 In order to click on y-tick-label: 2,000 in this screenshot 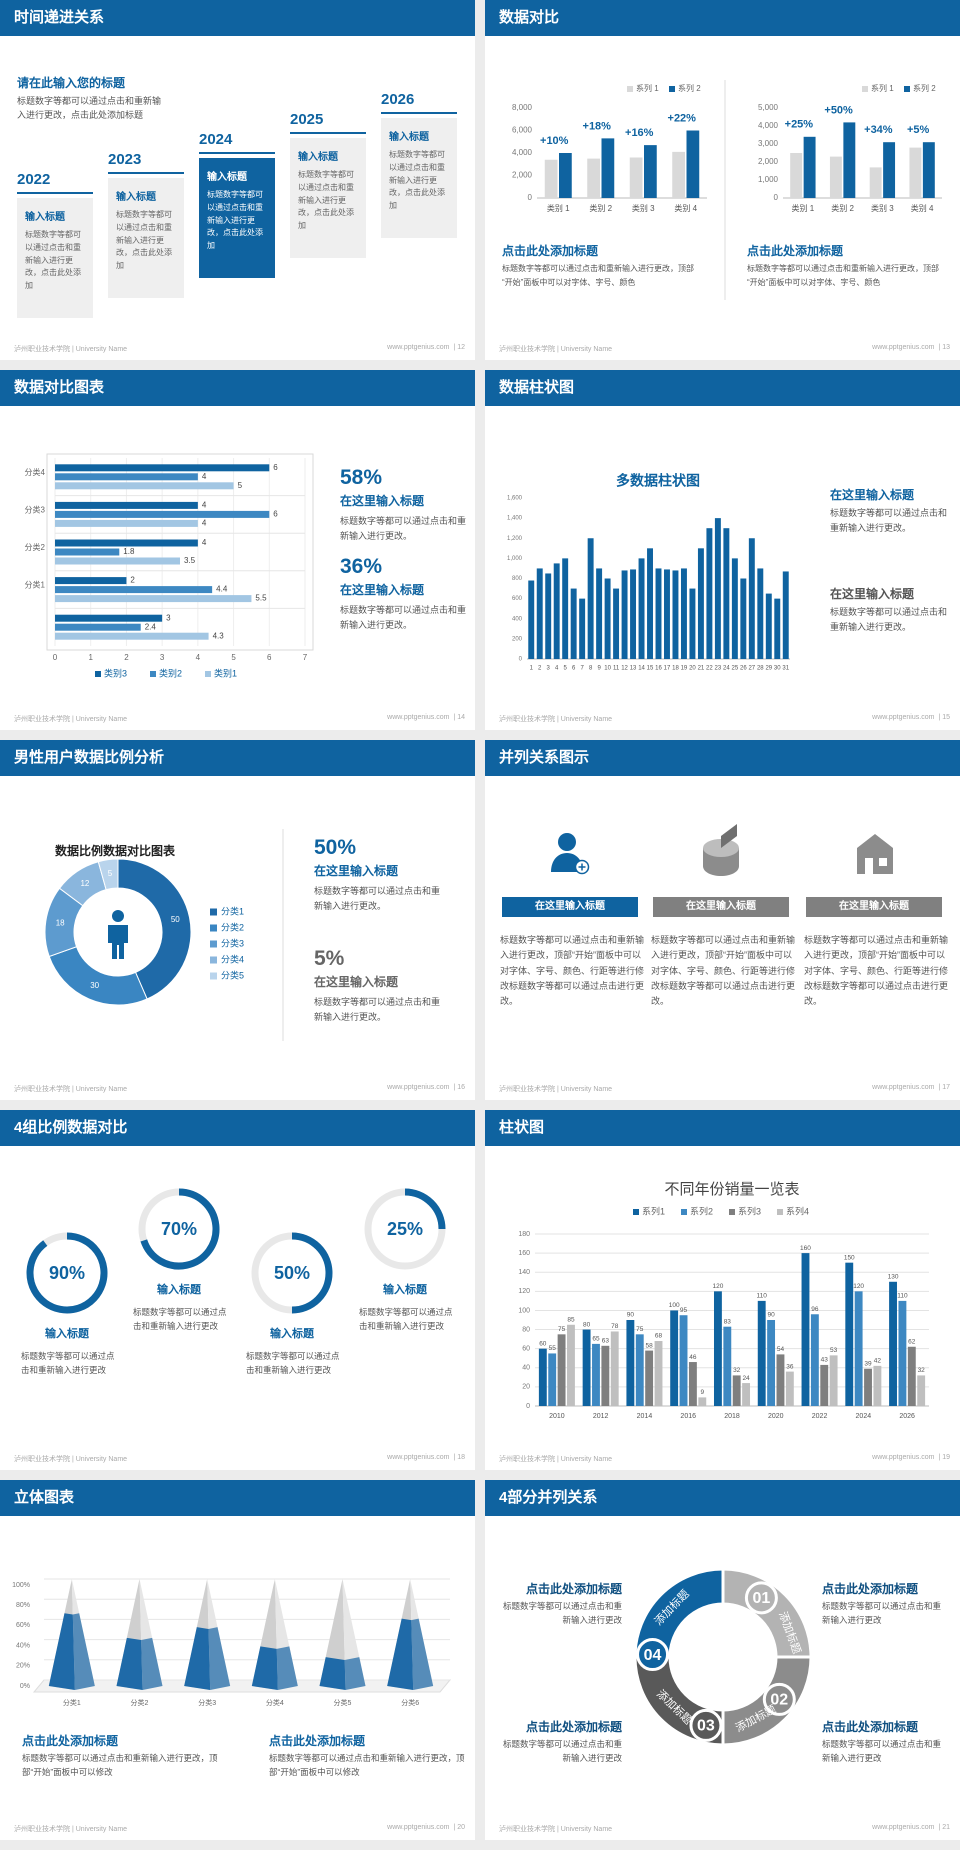, I will do `click(768, 161)`.